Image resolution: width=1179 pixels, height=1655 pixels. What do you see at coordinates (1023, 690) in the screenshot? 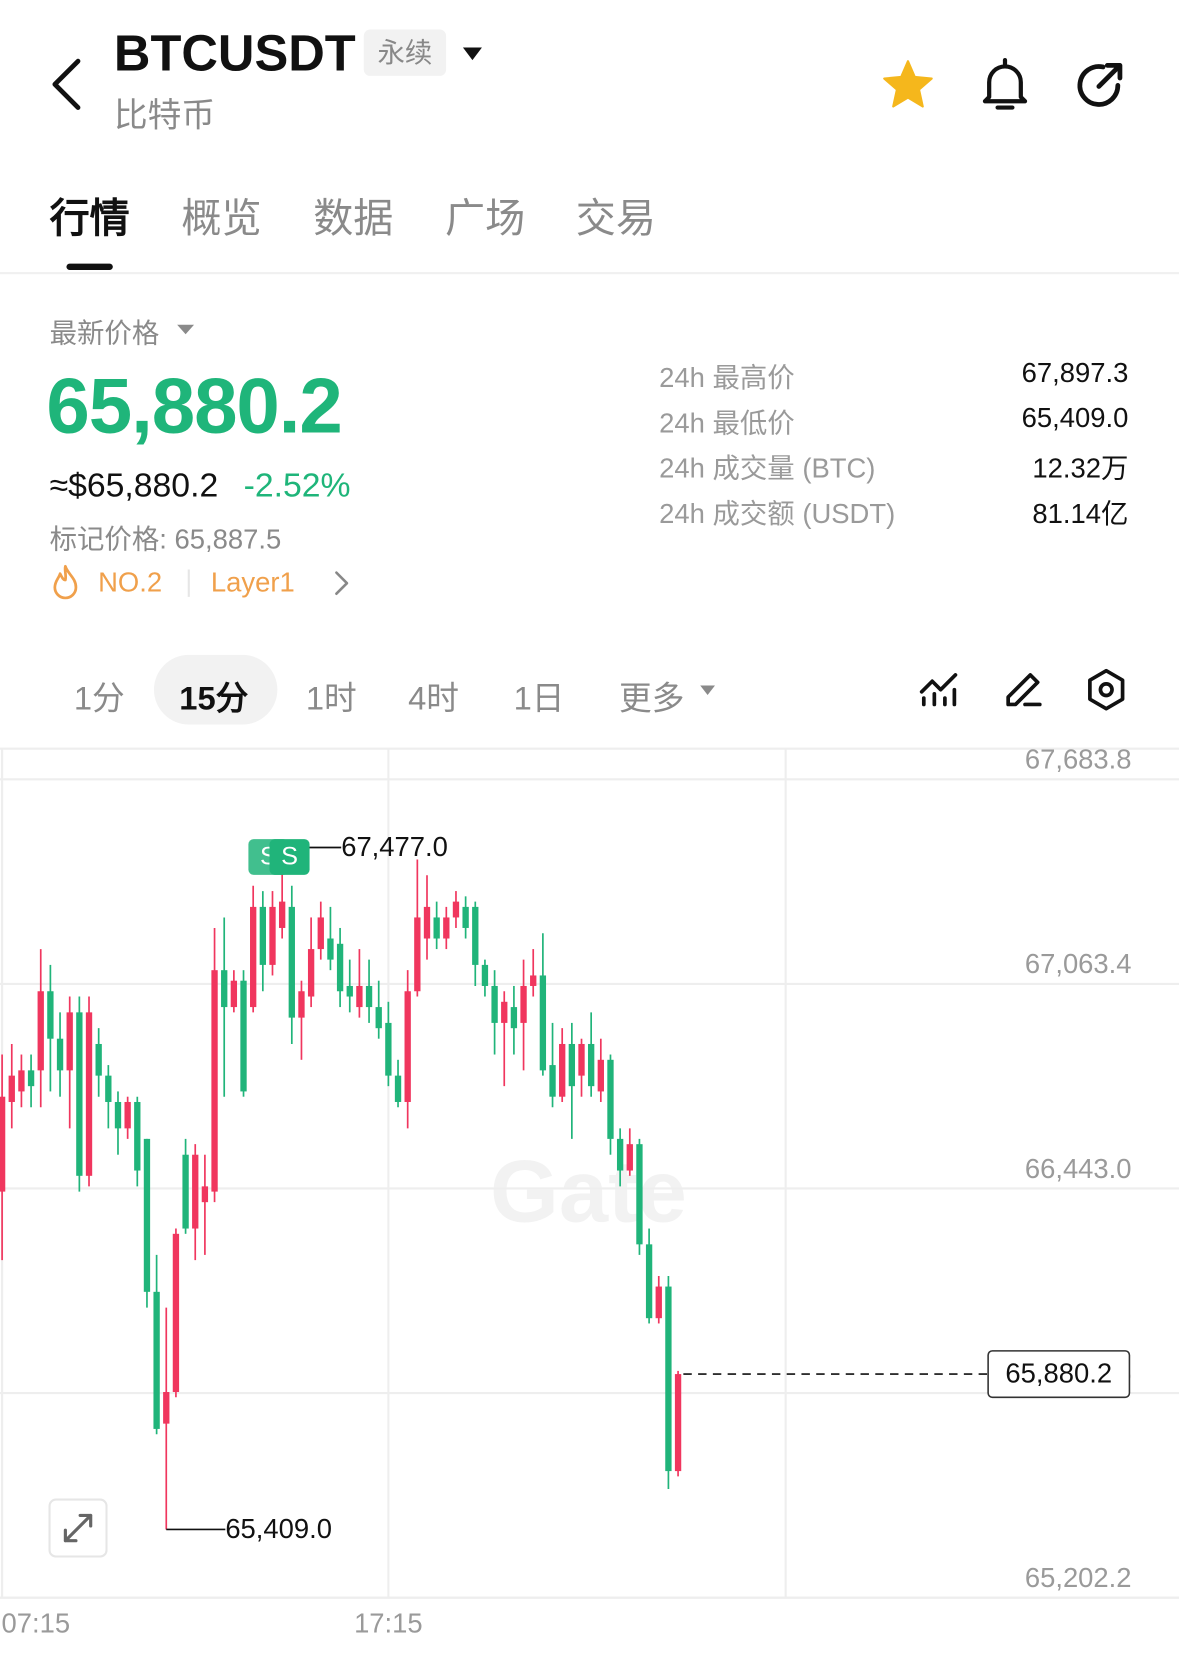
I see `draw-icon` at bounding box center [1023, 690].